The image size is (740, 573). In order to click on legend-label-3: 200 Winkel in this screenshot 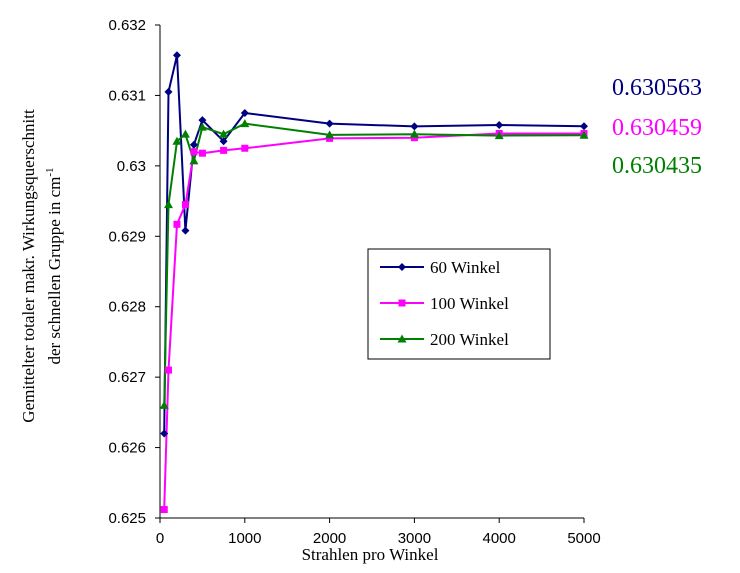, I will do `click(469, 339)`.